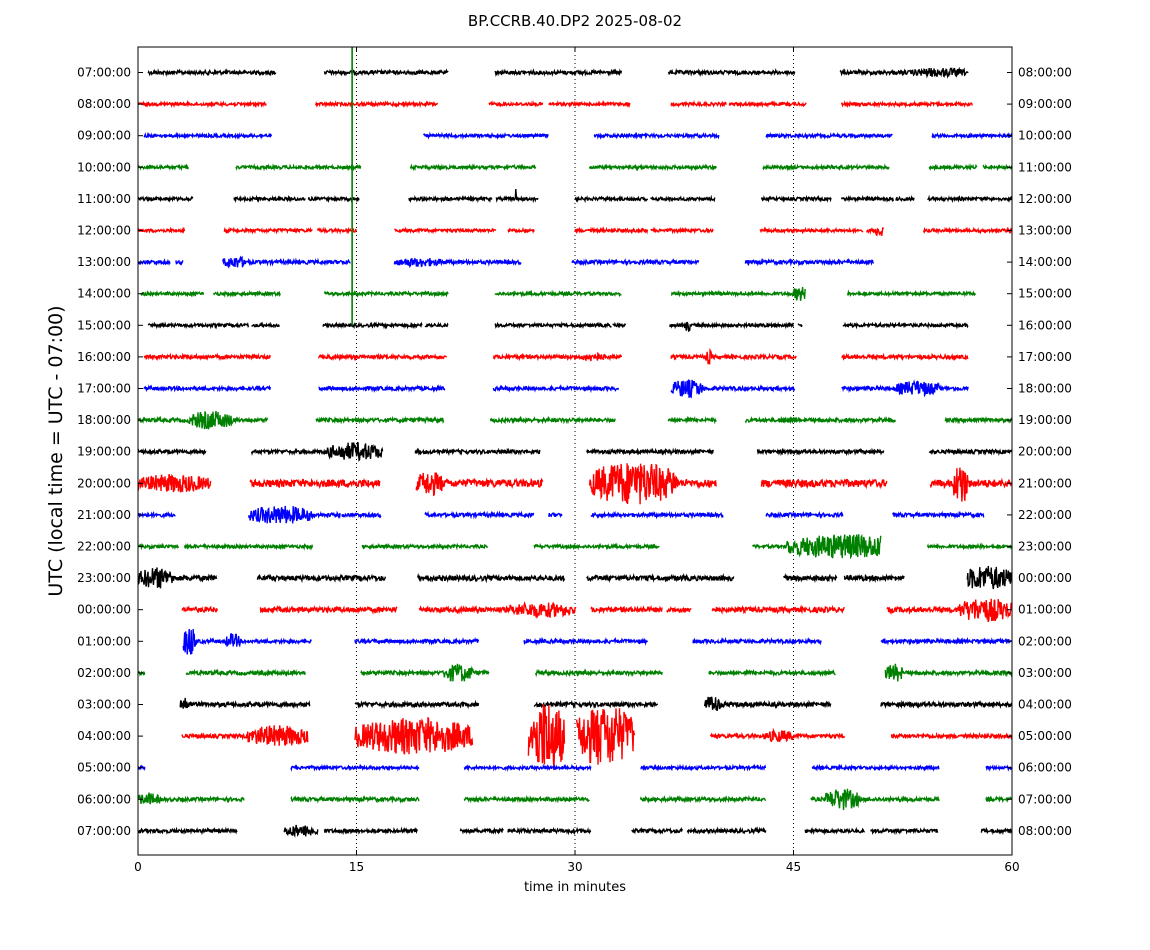 The height and width of the screenshot is (950, 1150). What do you see at coordinates (56, 450) in the screenshot?
I see `y-axis-label: UTC (local time = UTC - 07:00)` at bounding box center [56, 450].